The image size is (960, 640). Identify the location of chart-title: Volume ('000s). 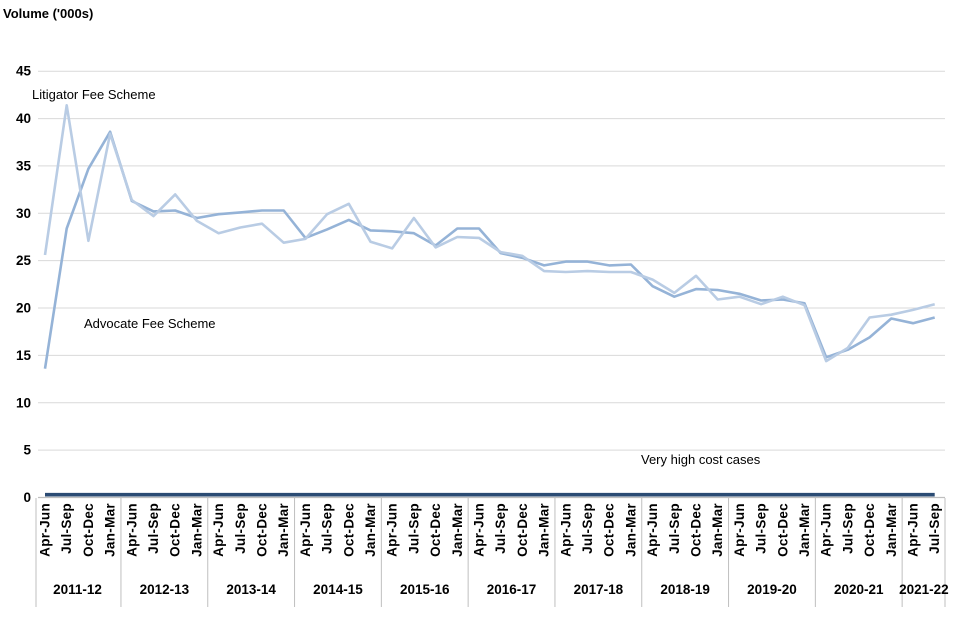
(48, 13).